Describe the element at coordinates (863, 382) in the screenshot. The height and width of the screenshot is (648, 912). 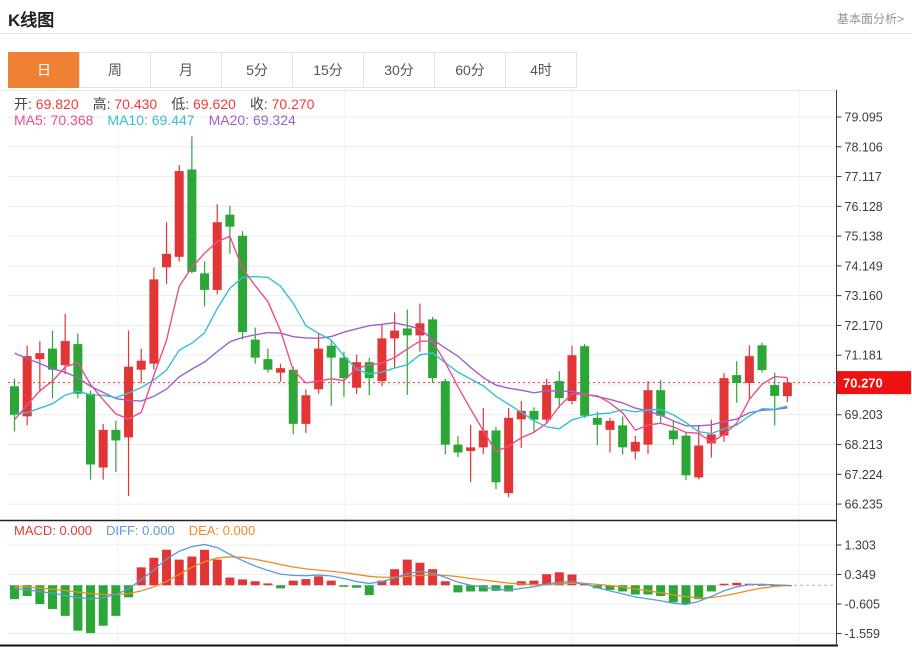
I see `svg-text: 70.270` at that location.